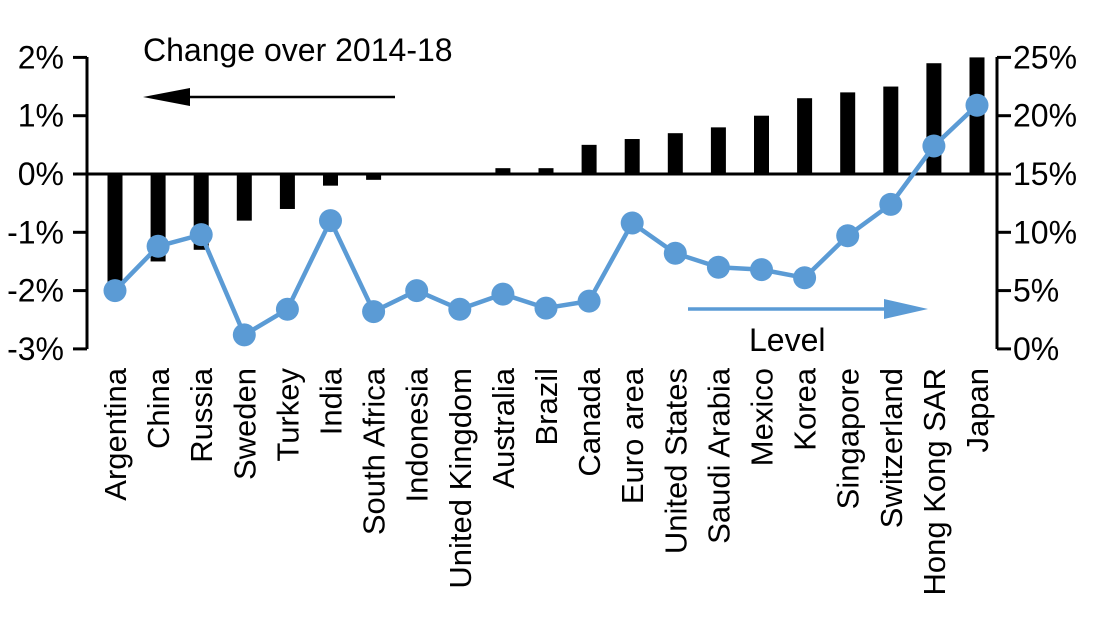  I want to click on bar-United States, so click(675, 153).